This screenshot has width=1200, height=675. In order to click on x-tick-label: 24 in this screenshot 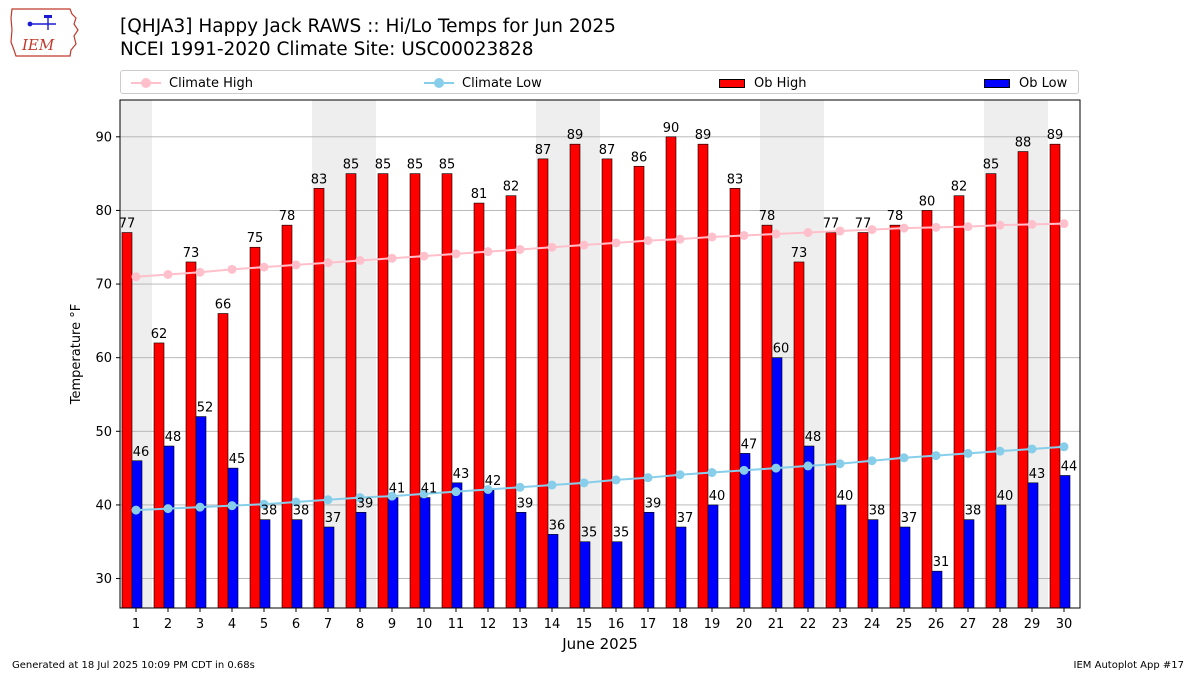, I will do `click(872, 624)`.